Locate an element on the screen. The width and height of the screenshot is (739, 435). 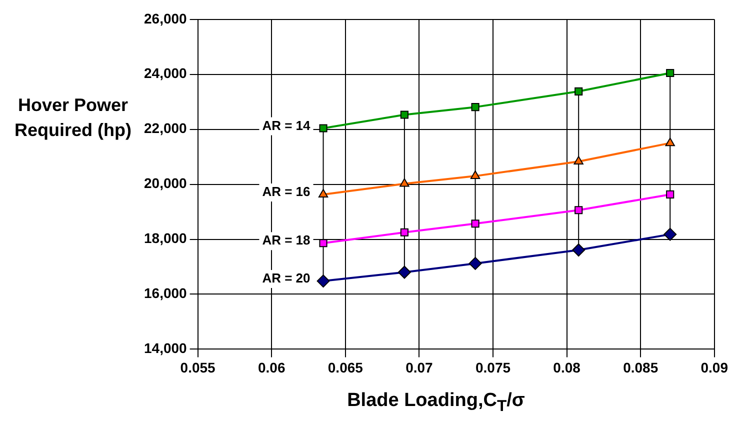
x-tick-label: 0.065 is located at coordinates (346, 367).